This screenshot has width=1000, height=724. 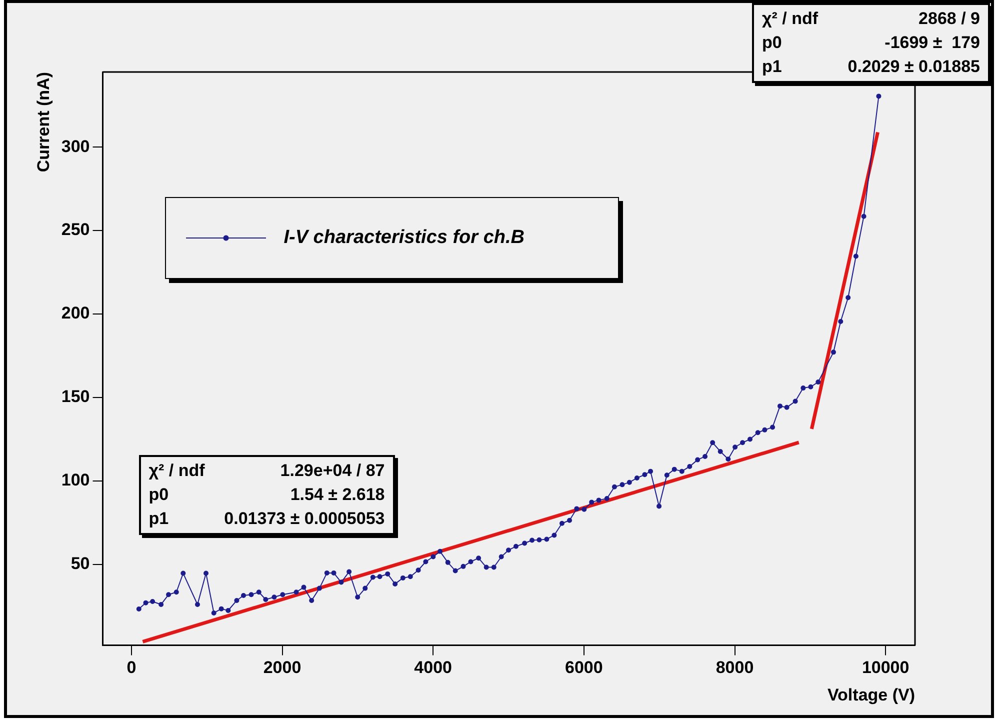 What do you see at coordinates (871, 694) in the screenshot?
I see `x-axis-title: Voltage (V)` at bounding box center [871, 694].